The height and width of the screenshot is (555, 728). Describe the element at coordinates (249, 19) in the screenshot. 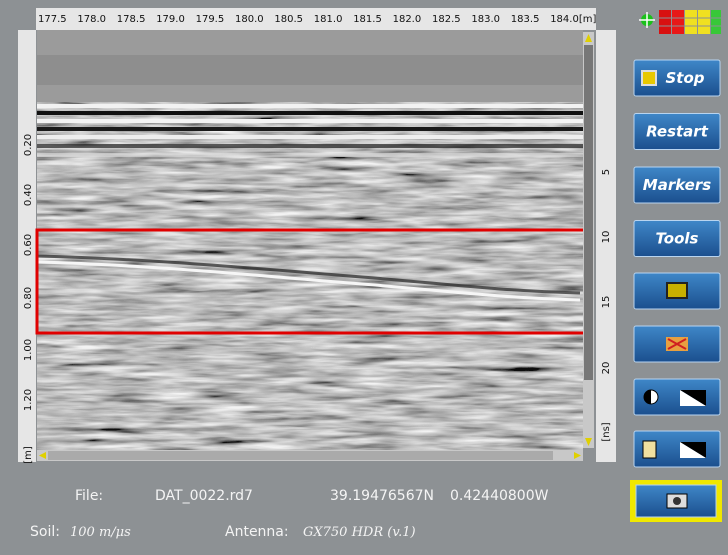

I see `distance-tick-label: 180.0` at that location.